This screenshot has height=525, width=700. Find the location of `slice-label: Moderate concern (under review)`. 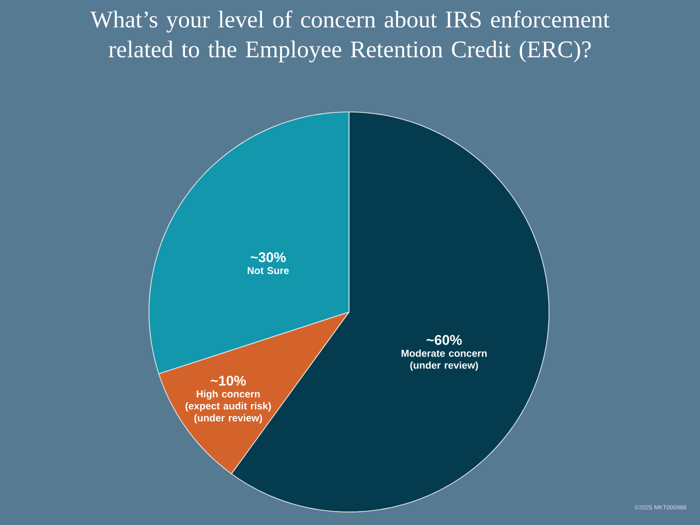

slice-label: Moderate concern (under review) is located at coordinates (444, 360).